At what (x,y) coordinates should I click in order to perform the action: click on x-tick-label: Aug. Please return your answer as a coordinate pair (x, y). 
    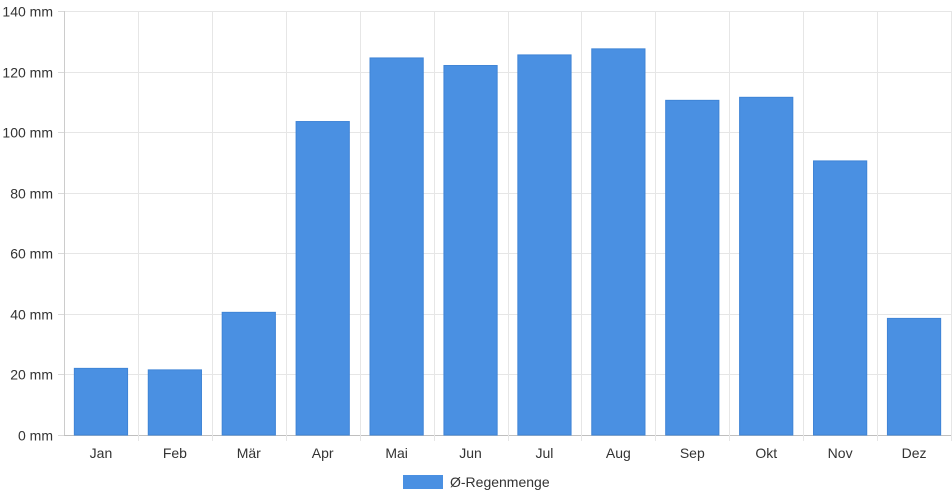
    Looking at the image, I should click on (618, 453).